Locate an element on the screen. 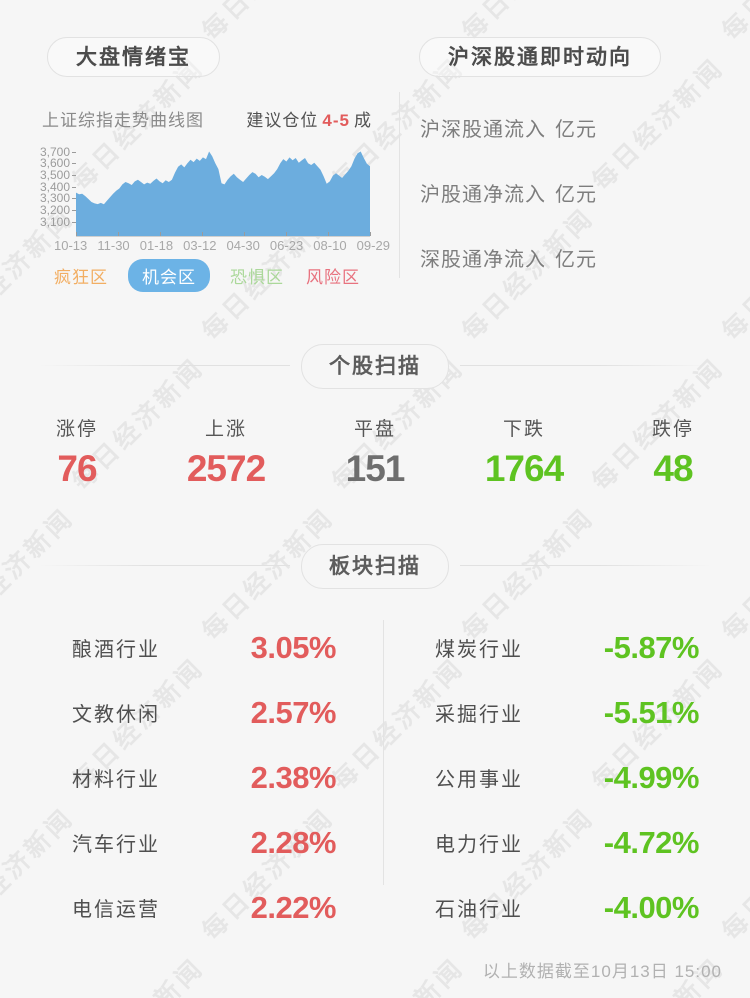 Image resolution: width=750 pixels, height=998 pixels. sector-label: 酿酒行业 is located at coordinates (116, 650).